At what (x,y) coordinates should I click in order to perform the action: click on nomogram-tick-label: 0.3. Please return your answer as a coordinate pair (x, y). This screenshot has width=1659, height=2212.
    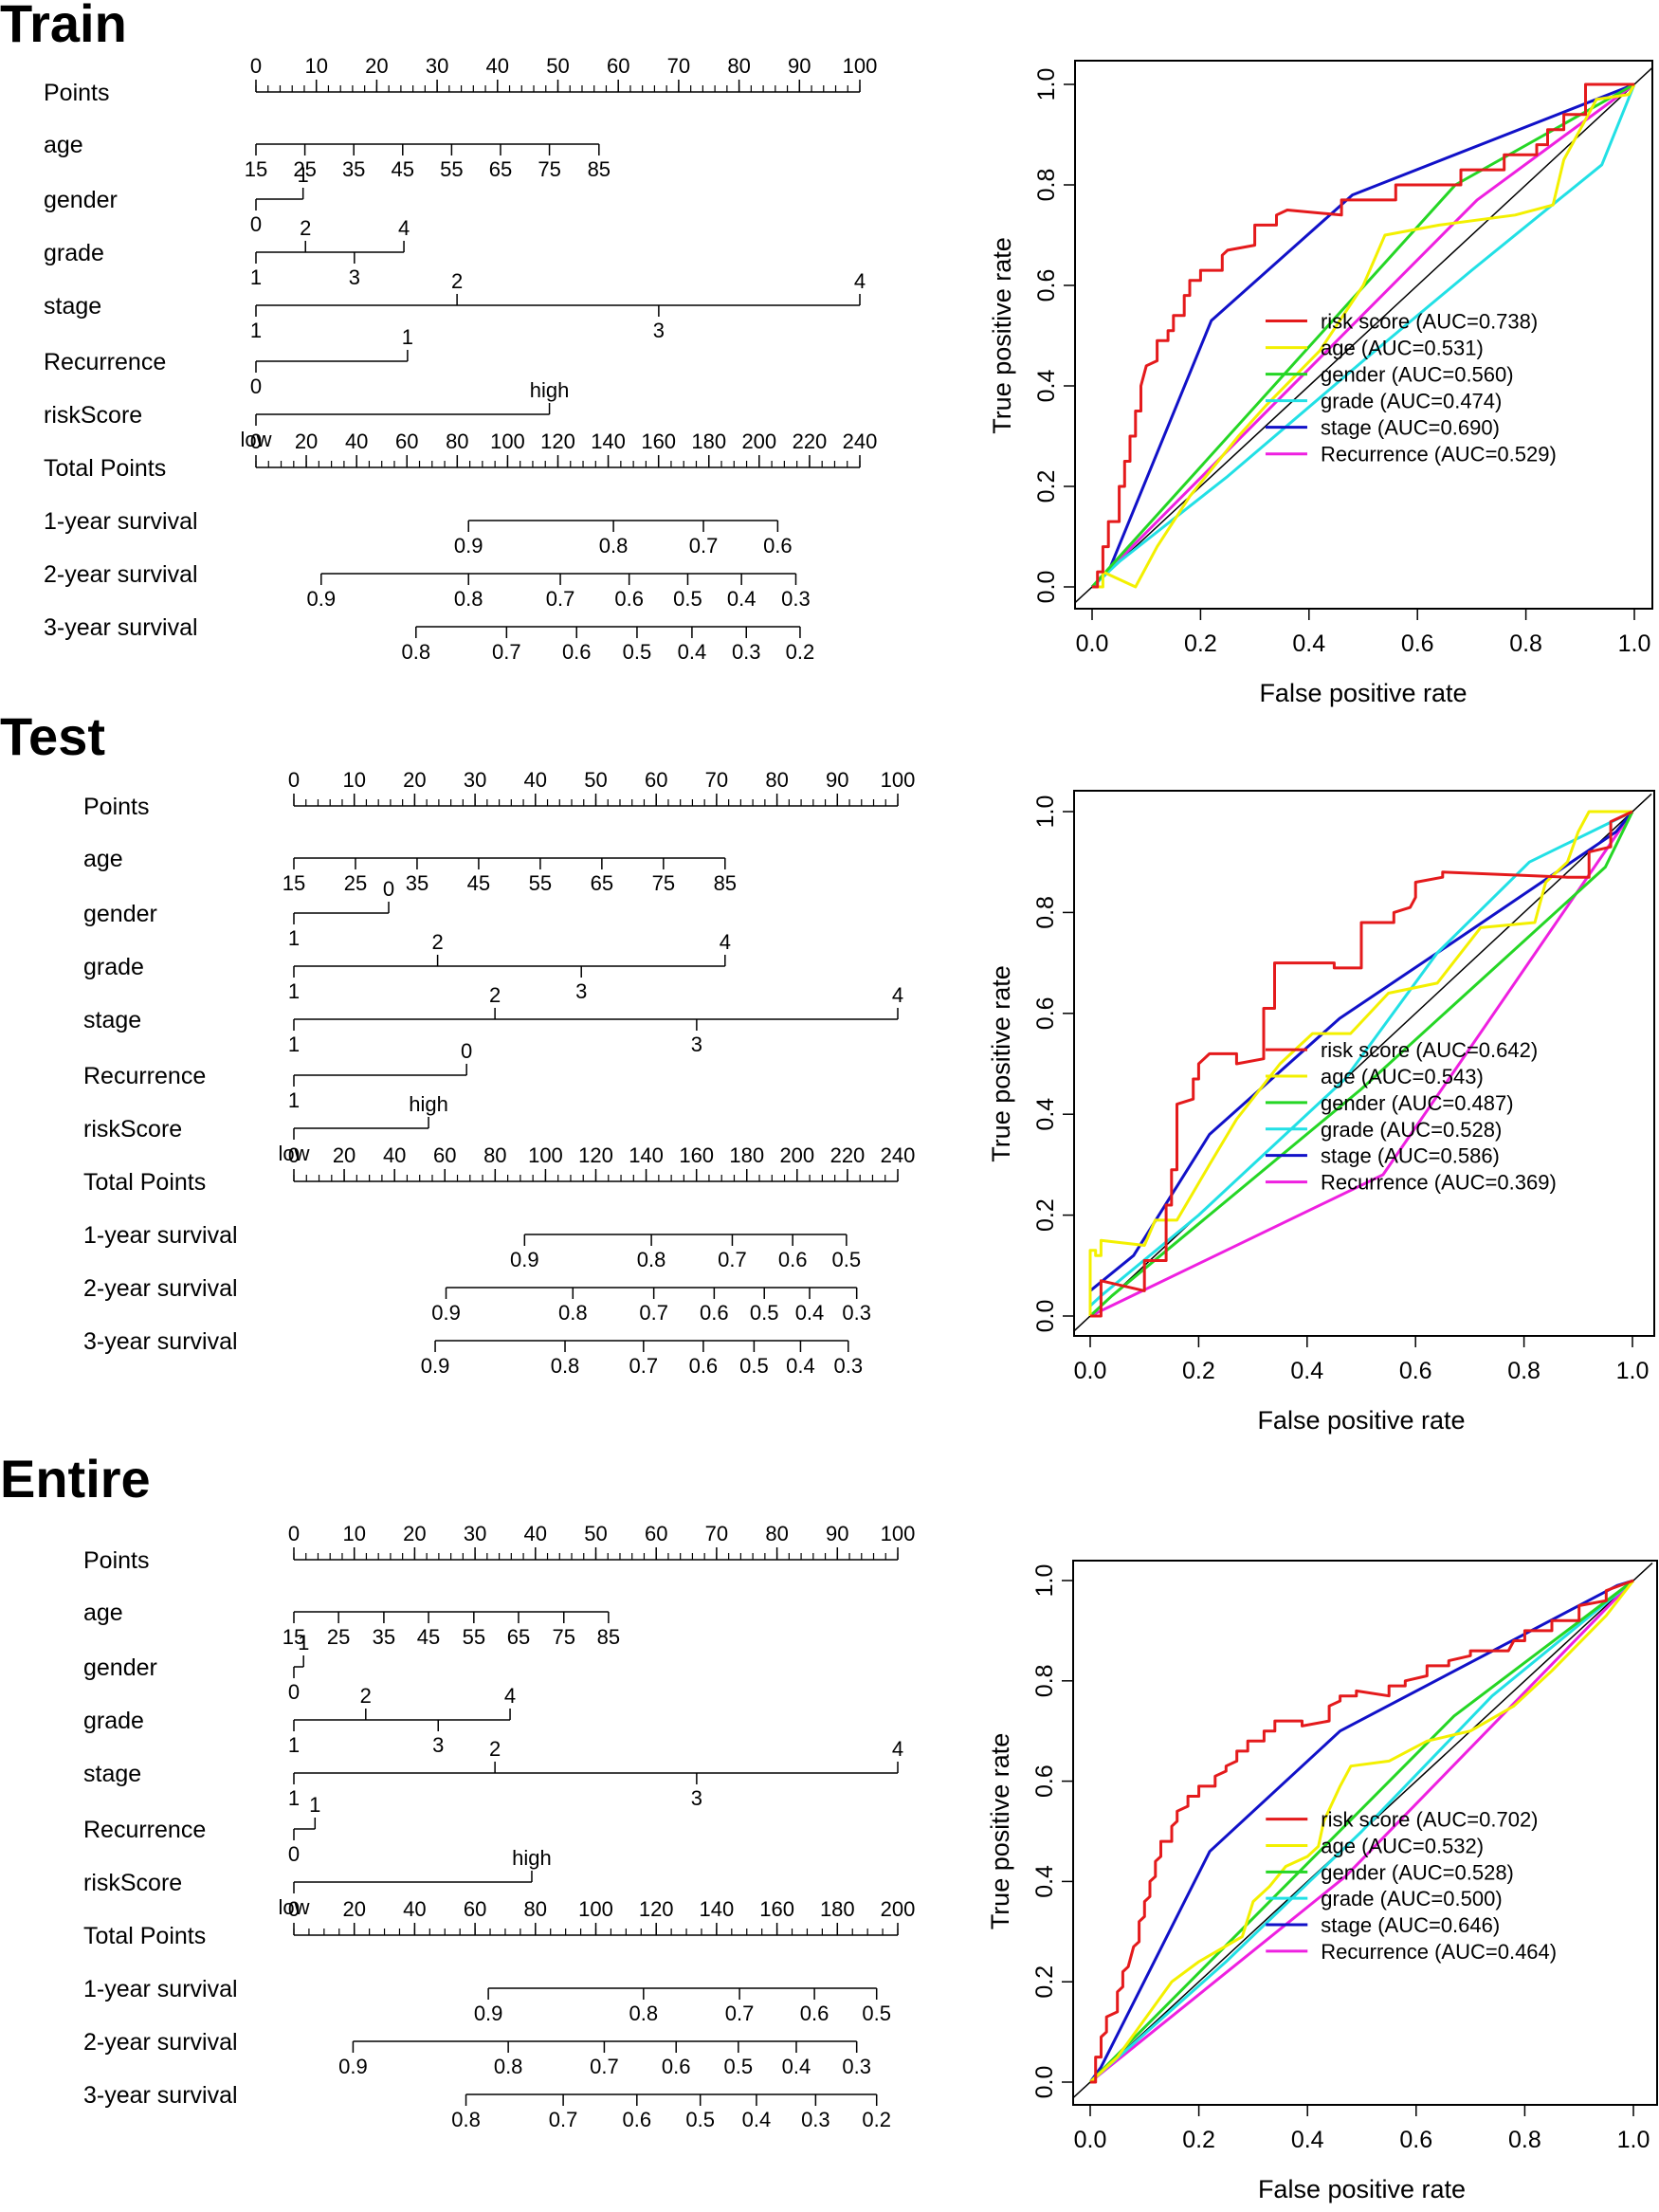
    Looking at the image, I should click on (856, 2066).